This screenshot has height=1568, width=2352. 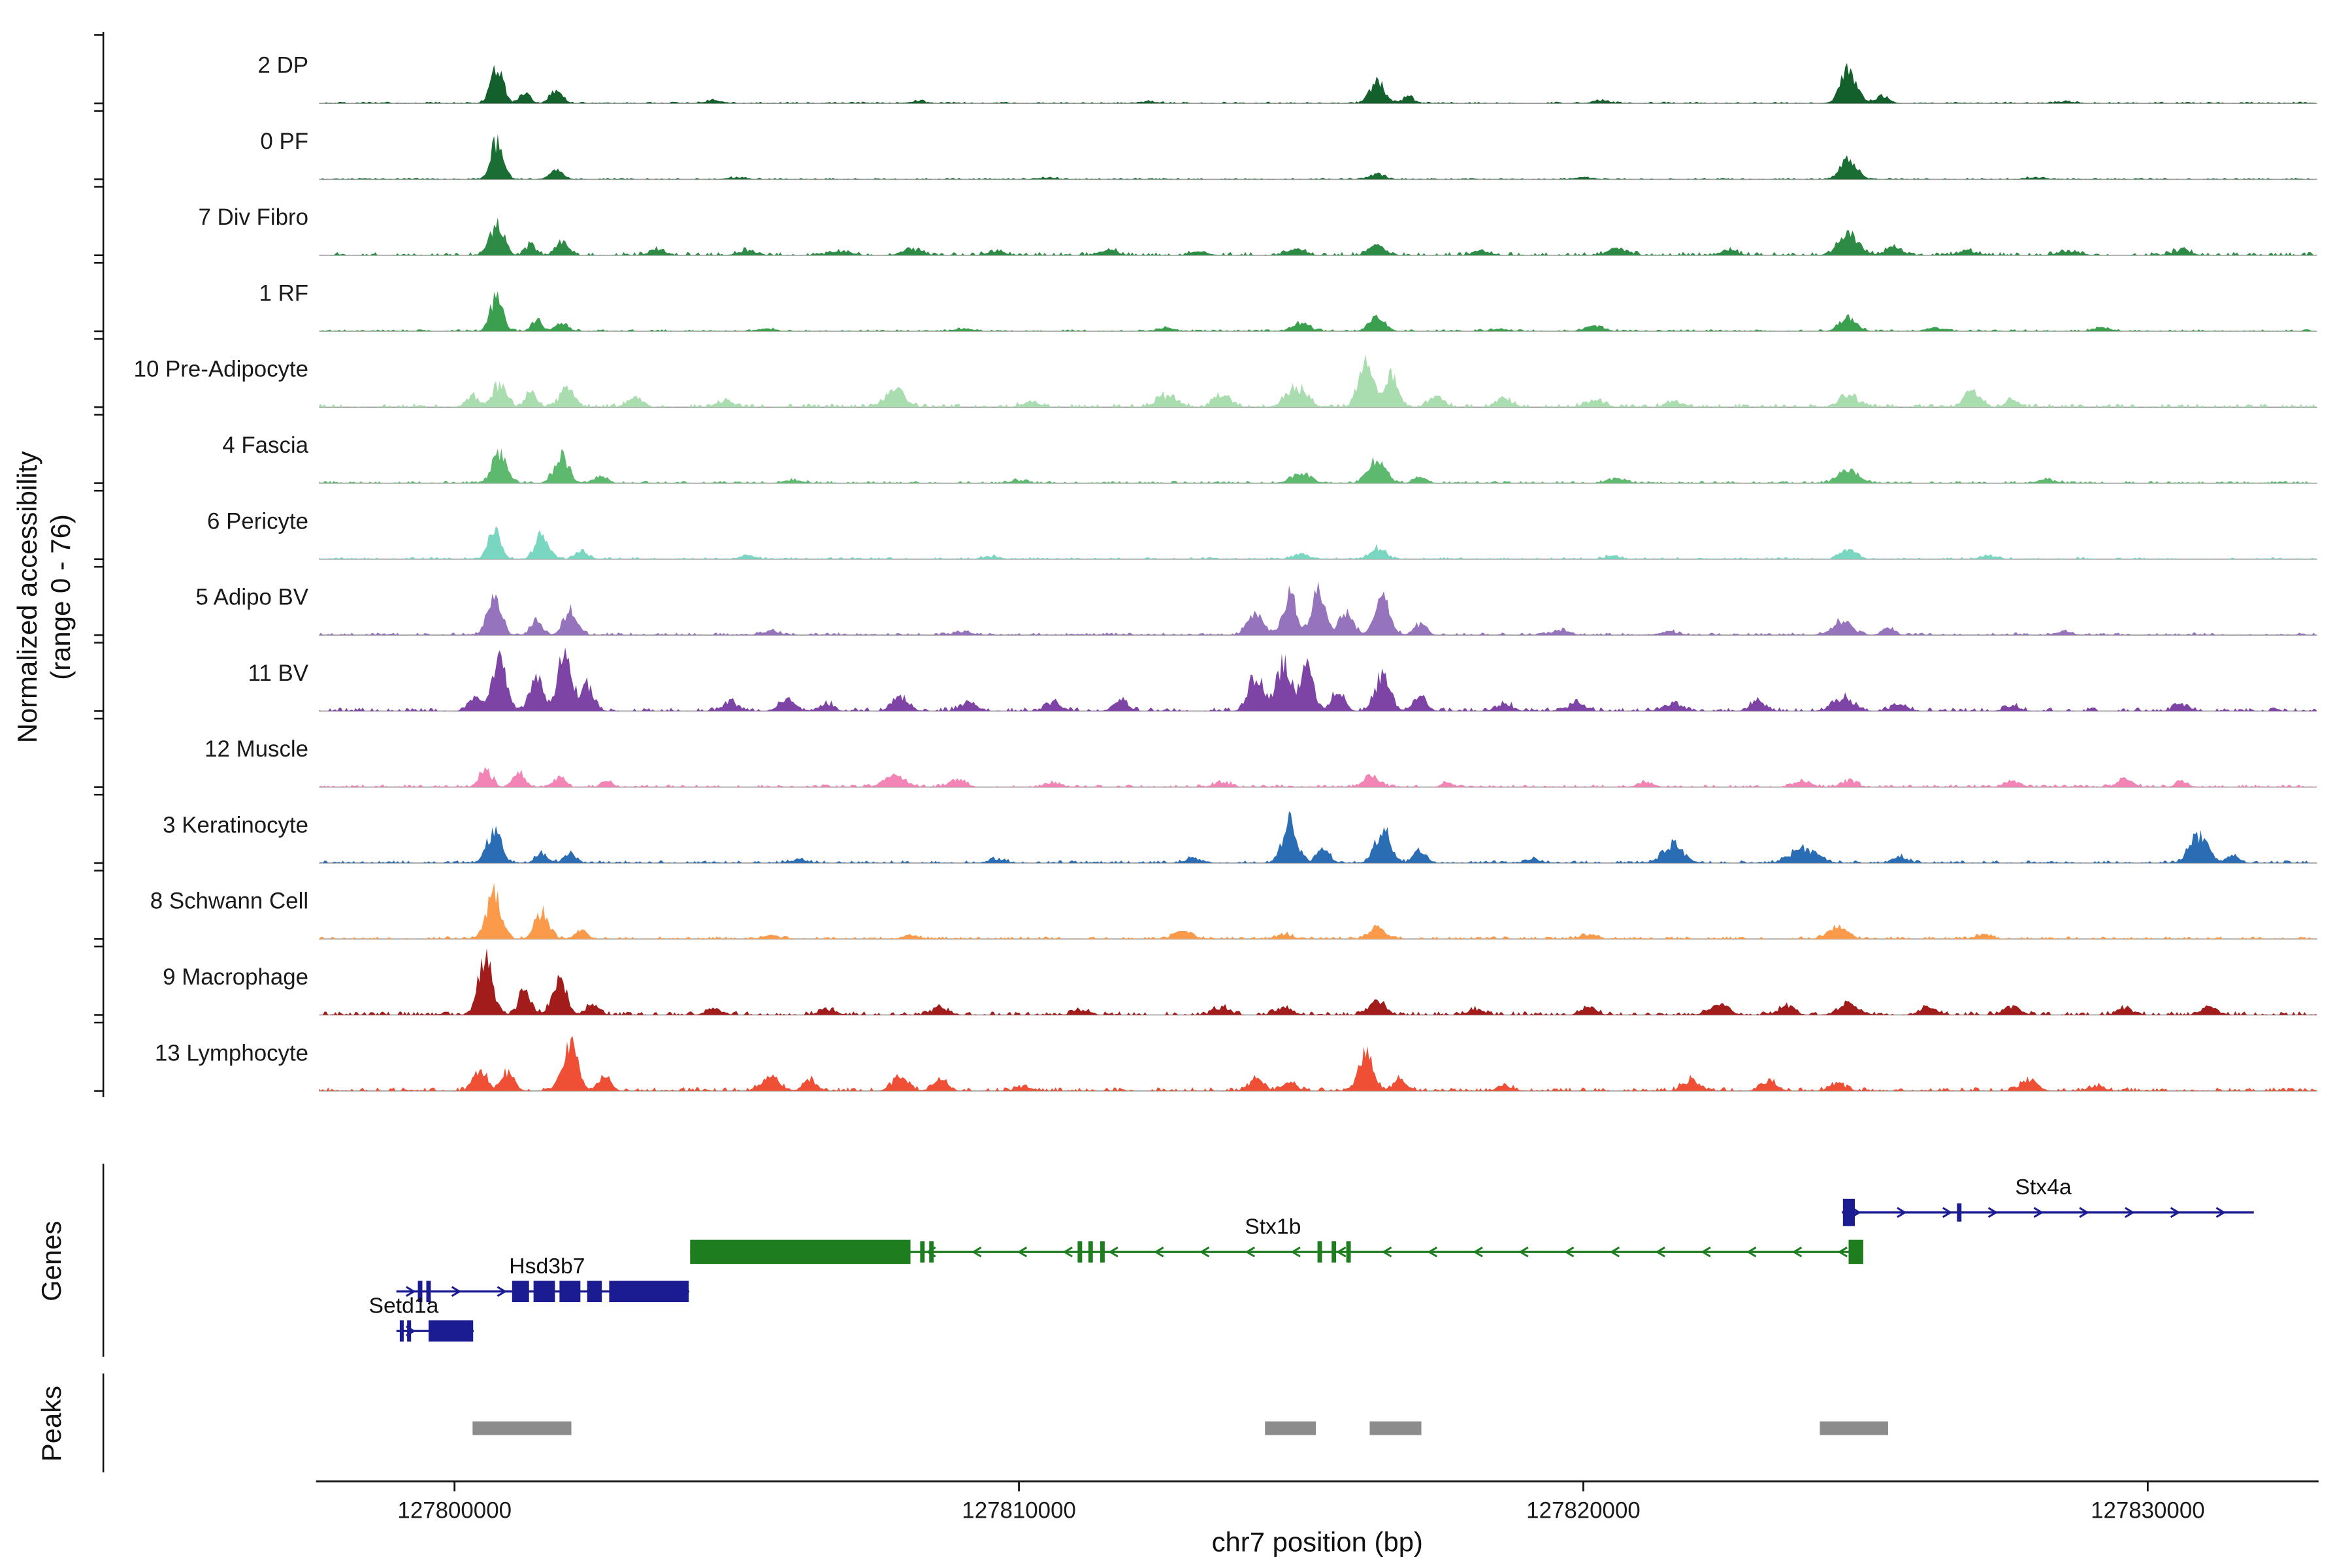 What do you see at coordinates (235, 977) in the screenshot?
I see `track-label-9-macrophage: 9 Macrophage` at bounding box center [235, 977].